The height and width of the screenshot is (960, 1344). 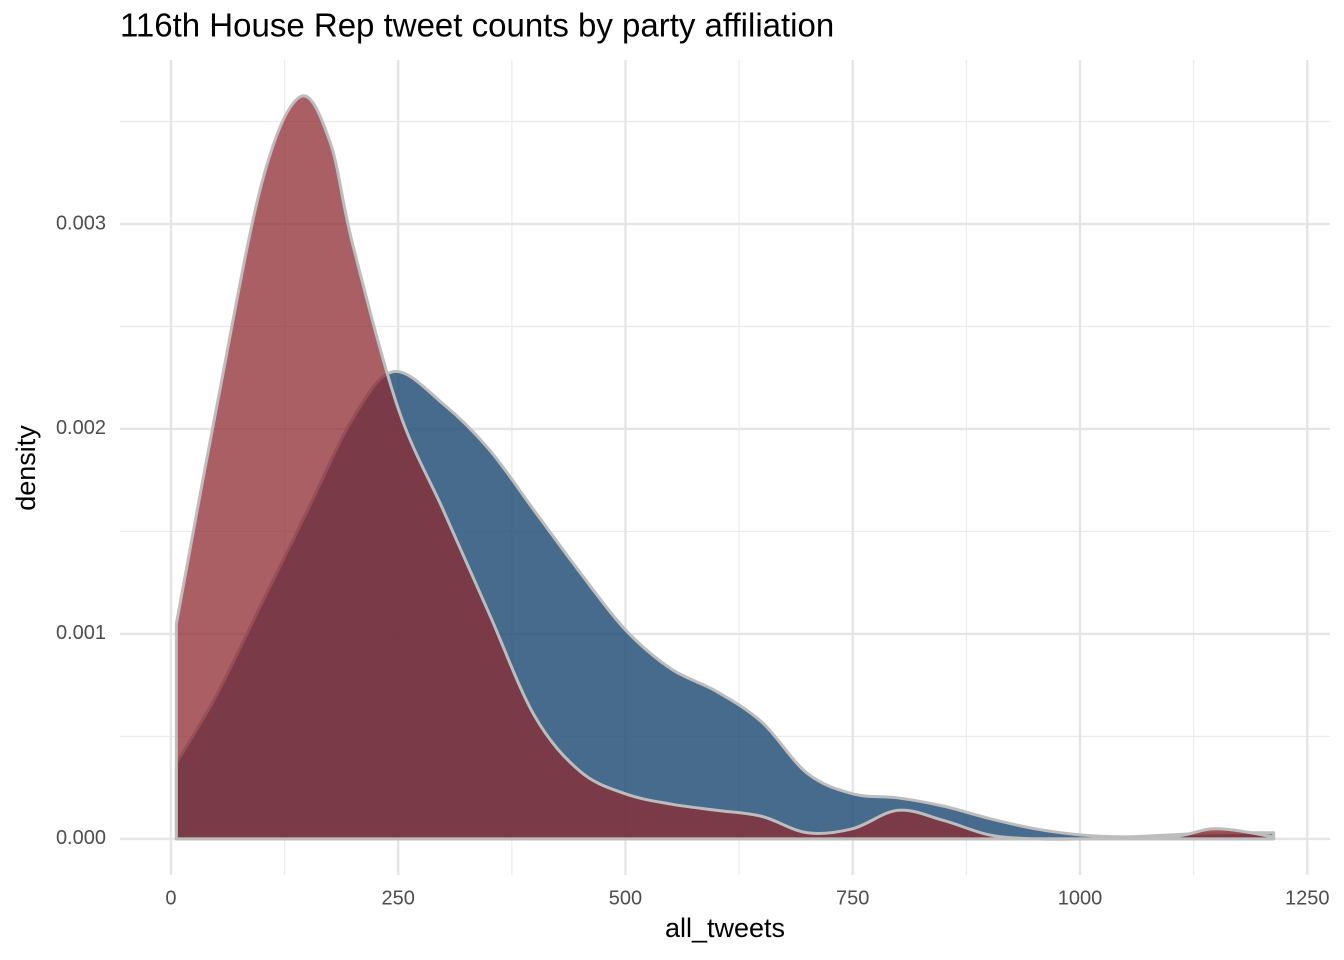 I want to click on y-tick-label: 0.001, so click(x=81, y=633).